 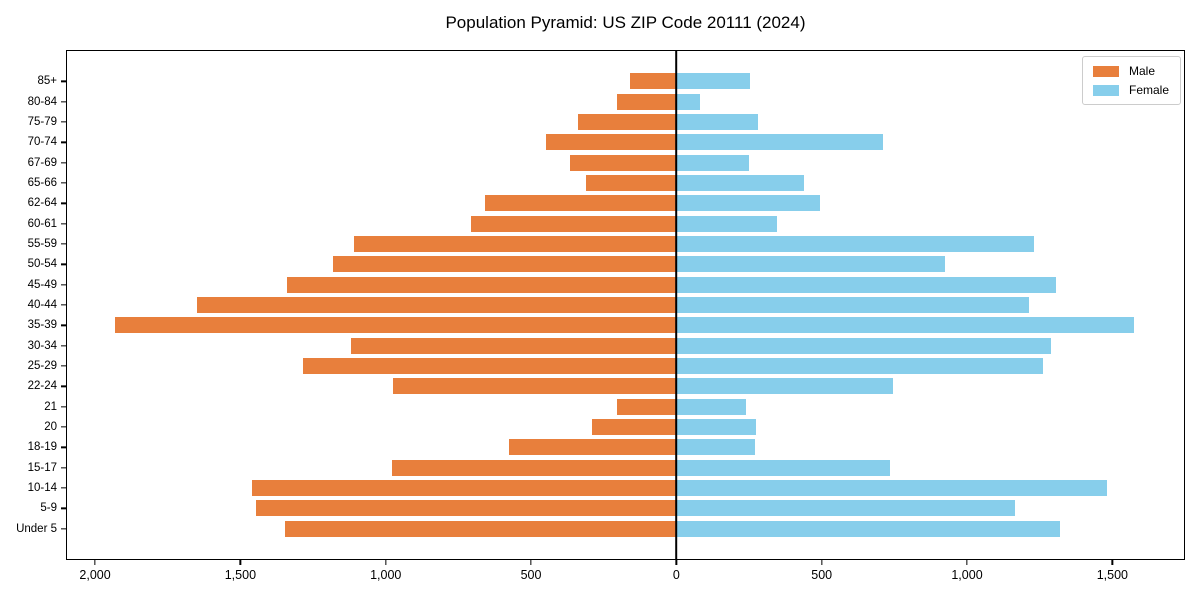 What do you see at coordinates (42, 223) in the screenshot?
I see `y-tick-label: 60-61` at bounding box center [42, 223].